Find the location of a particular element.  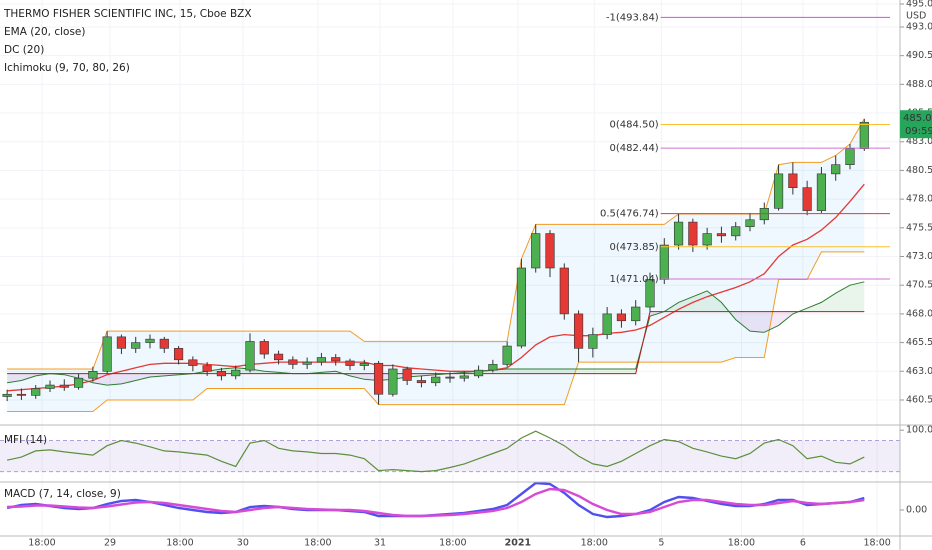

mfi-pane is located at coordinates (450, 451).